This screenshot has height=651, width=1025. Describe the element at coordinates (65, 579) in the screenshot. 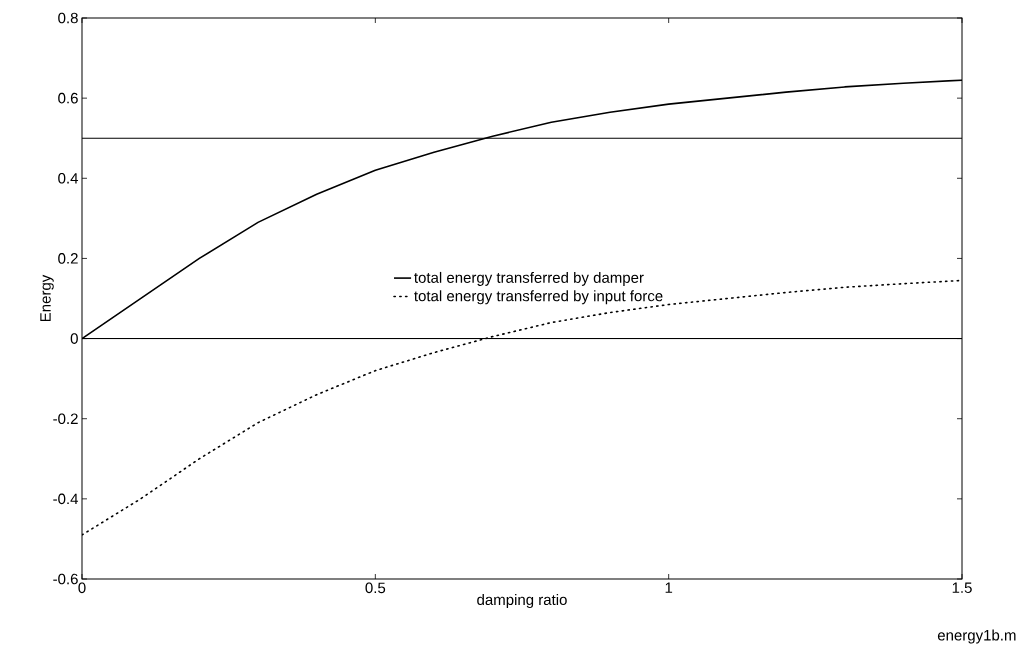

I see `y-tick-label: -0.6` at that location.